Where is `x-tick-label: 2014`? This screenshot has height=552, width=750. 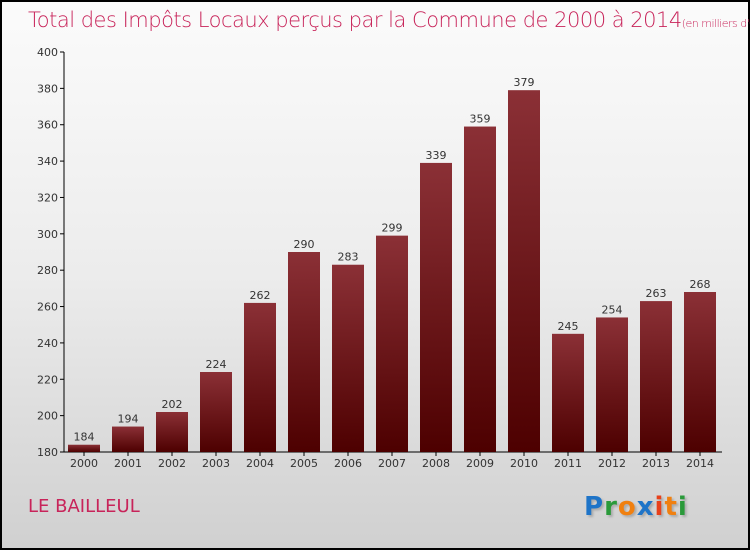
x-tick-label: 2014 is located at coordinates (700, 463).